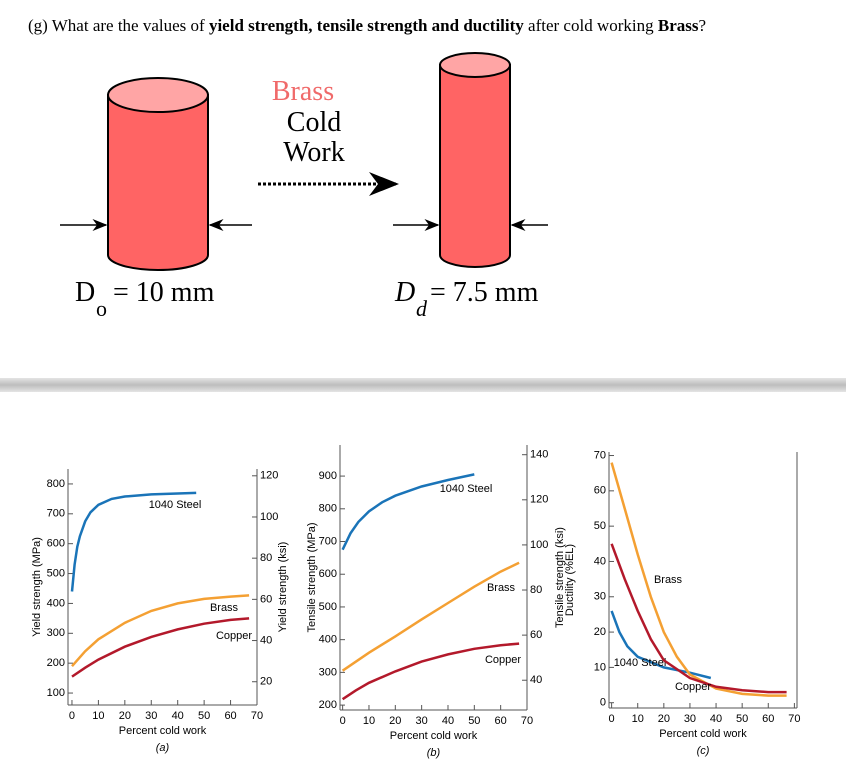  What do you see at coordinates (702, 25) in the screenshot?
I see `question-text: ?` at bounding box center [702, 25].